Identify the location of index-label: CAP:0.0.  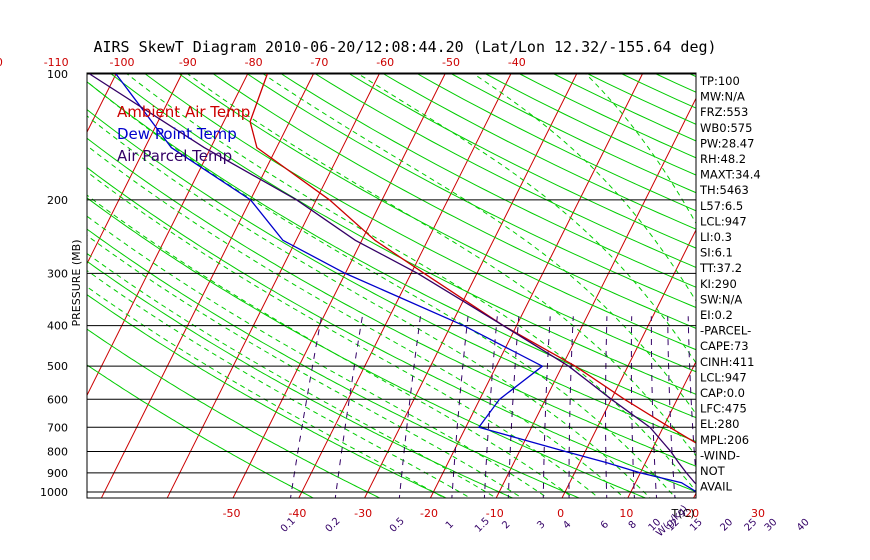
(722, 393).